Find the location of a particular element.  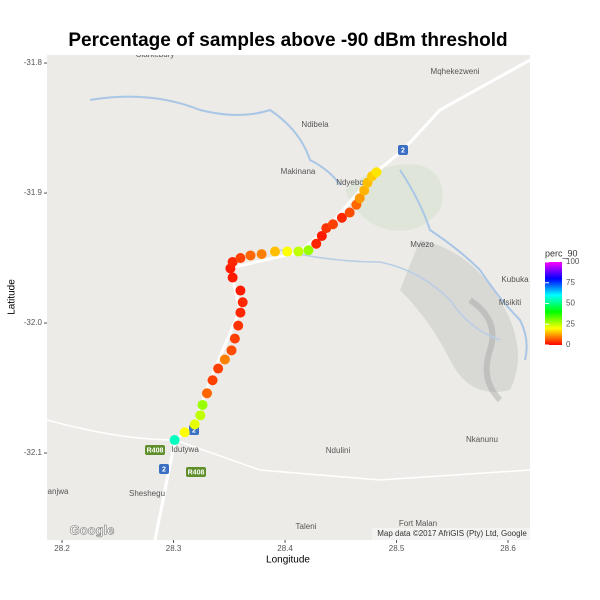

place-label: Ndyebo is located at coordinates (350, 182).